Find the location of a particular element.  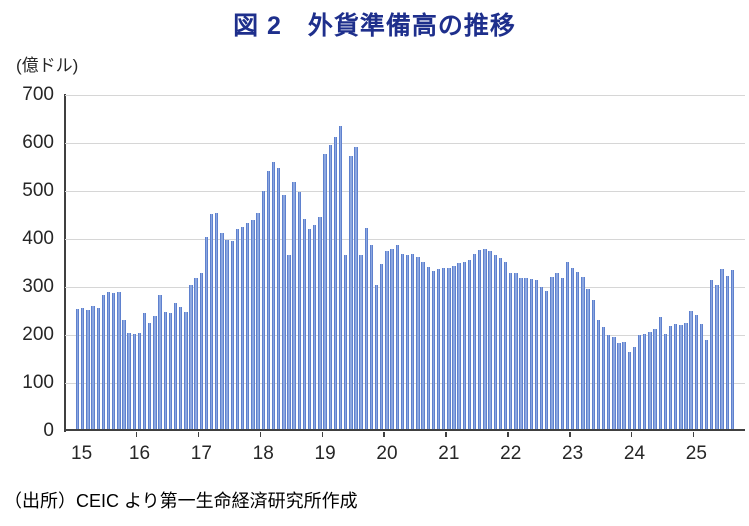

x-tick-label: 24 is located at coordinates (634, 453).